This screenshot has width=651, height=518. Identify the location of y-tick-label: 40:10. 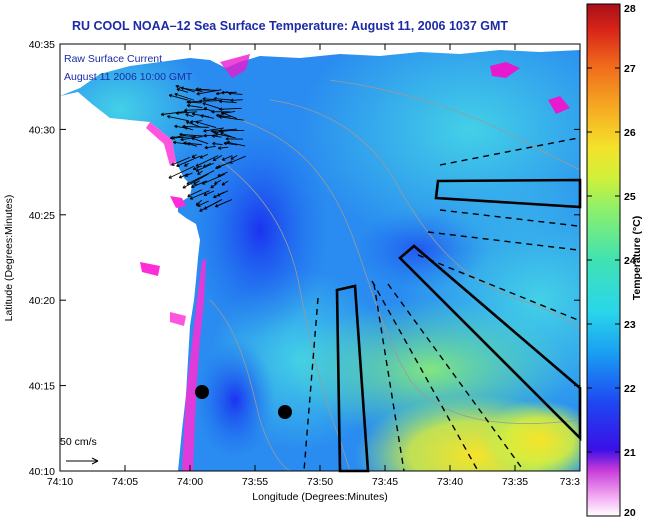
(42, 472).